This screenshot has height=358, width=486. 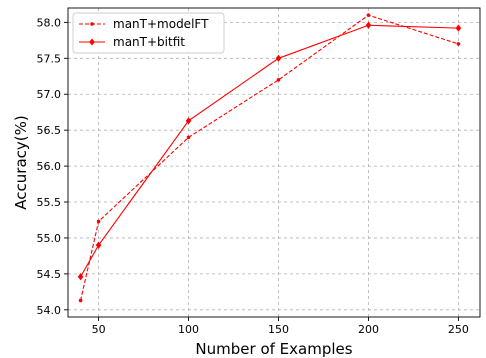 What do you see at coordinates (49, 22) in the screenshot?
I see `y-tick-label: 58.0` at bounding box center [49, 22].